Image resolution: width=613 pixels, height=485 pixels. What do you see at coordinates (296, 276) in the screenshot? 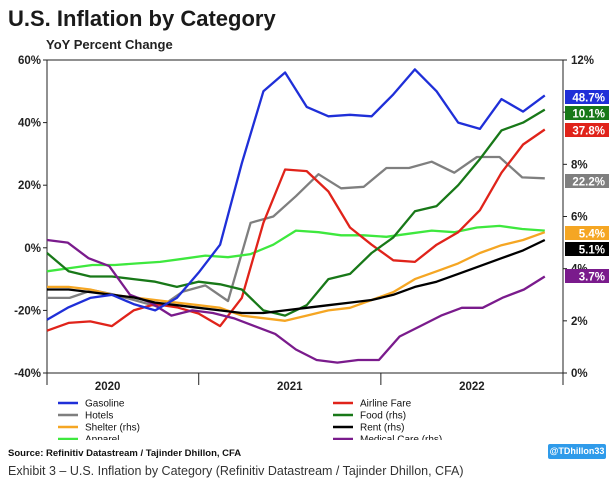
I see `series-line-rent` at bounding box center [296, 276].